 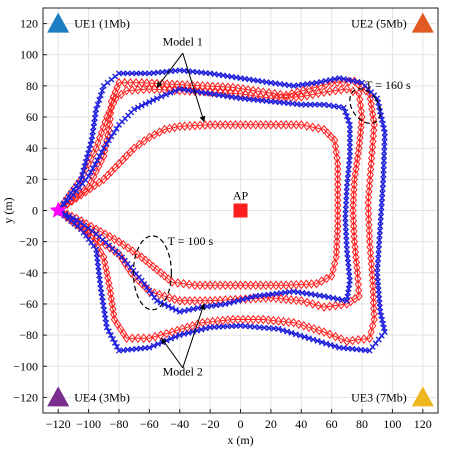 I want to click on y-tick-label: 40, so click(x=32, y=148).